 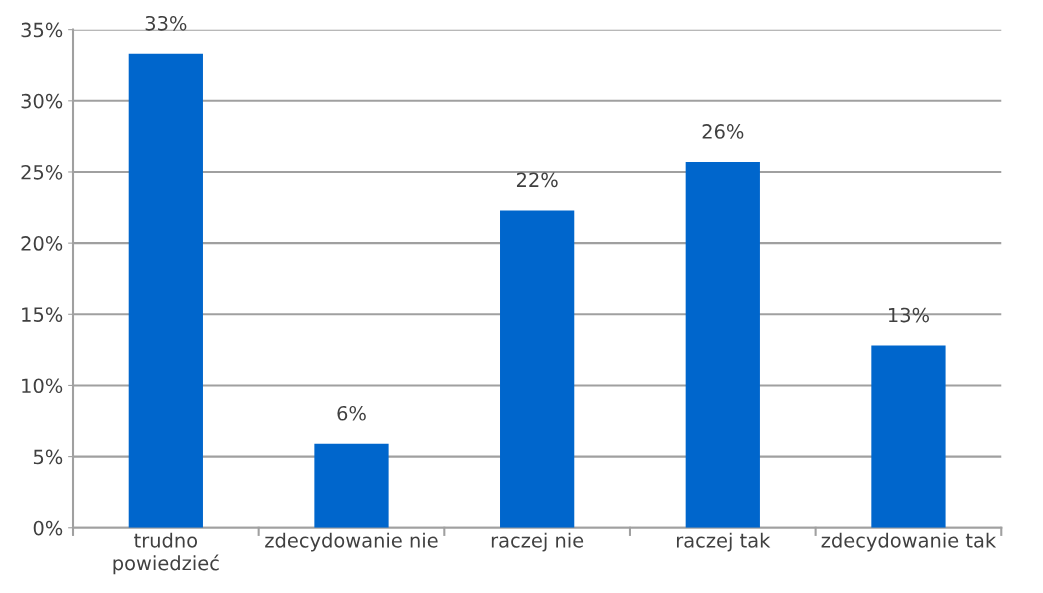 I want to click on y-tick-label: 35%, so click(x=42, y=30).